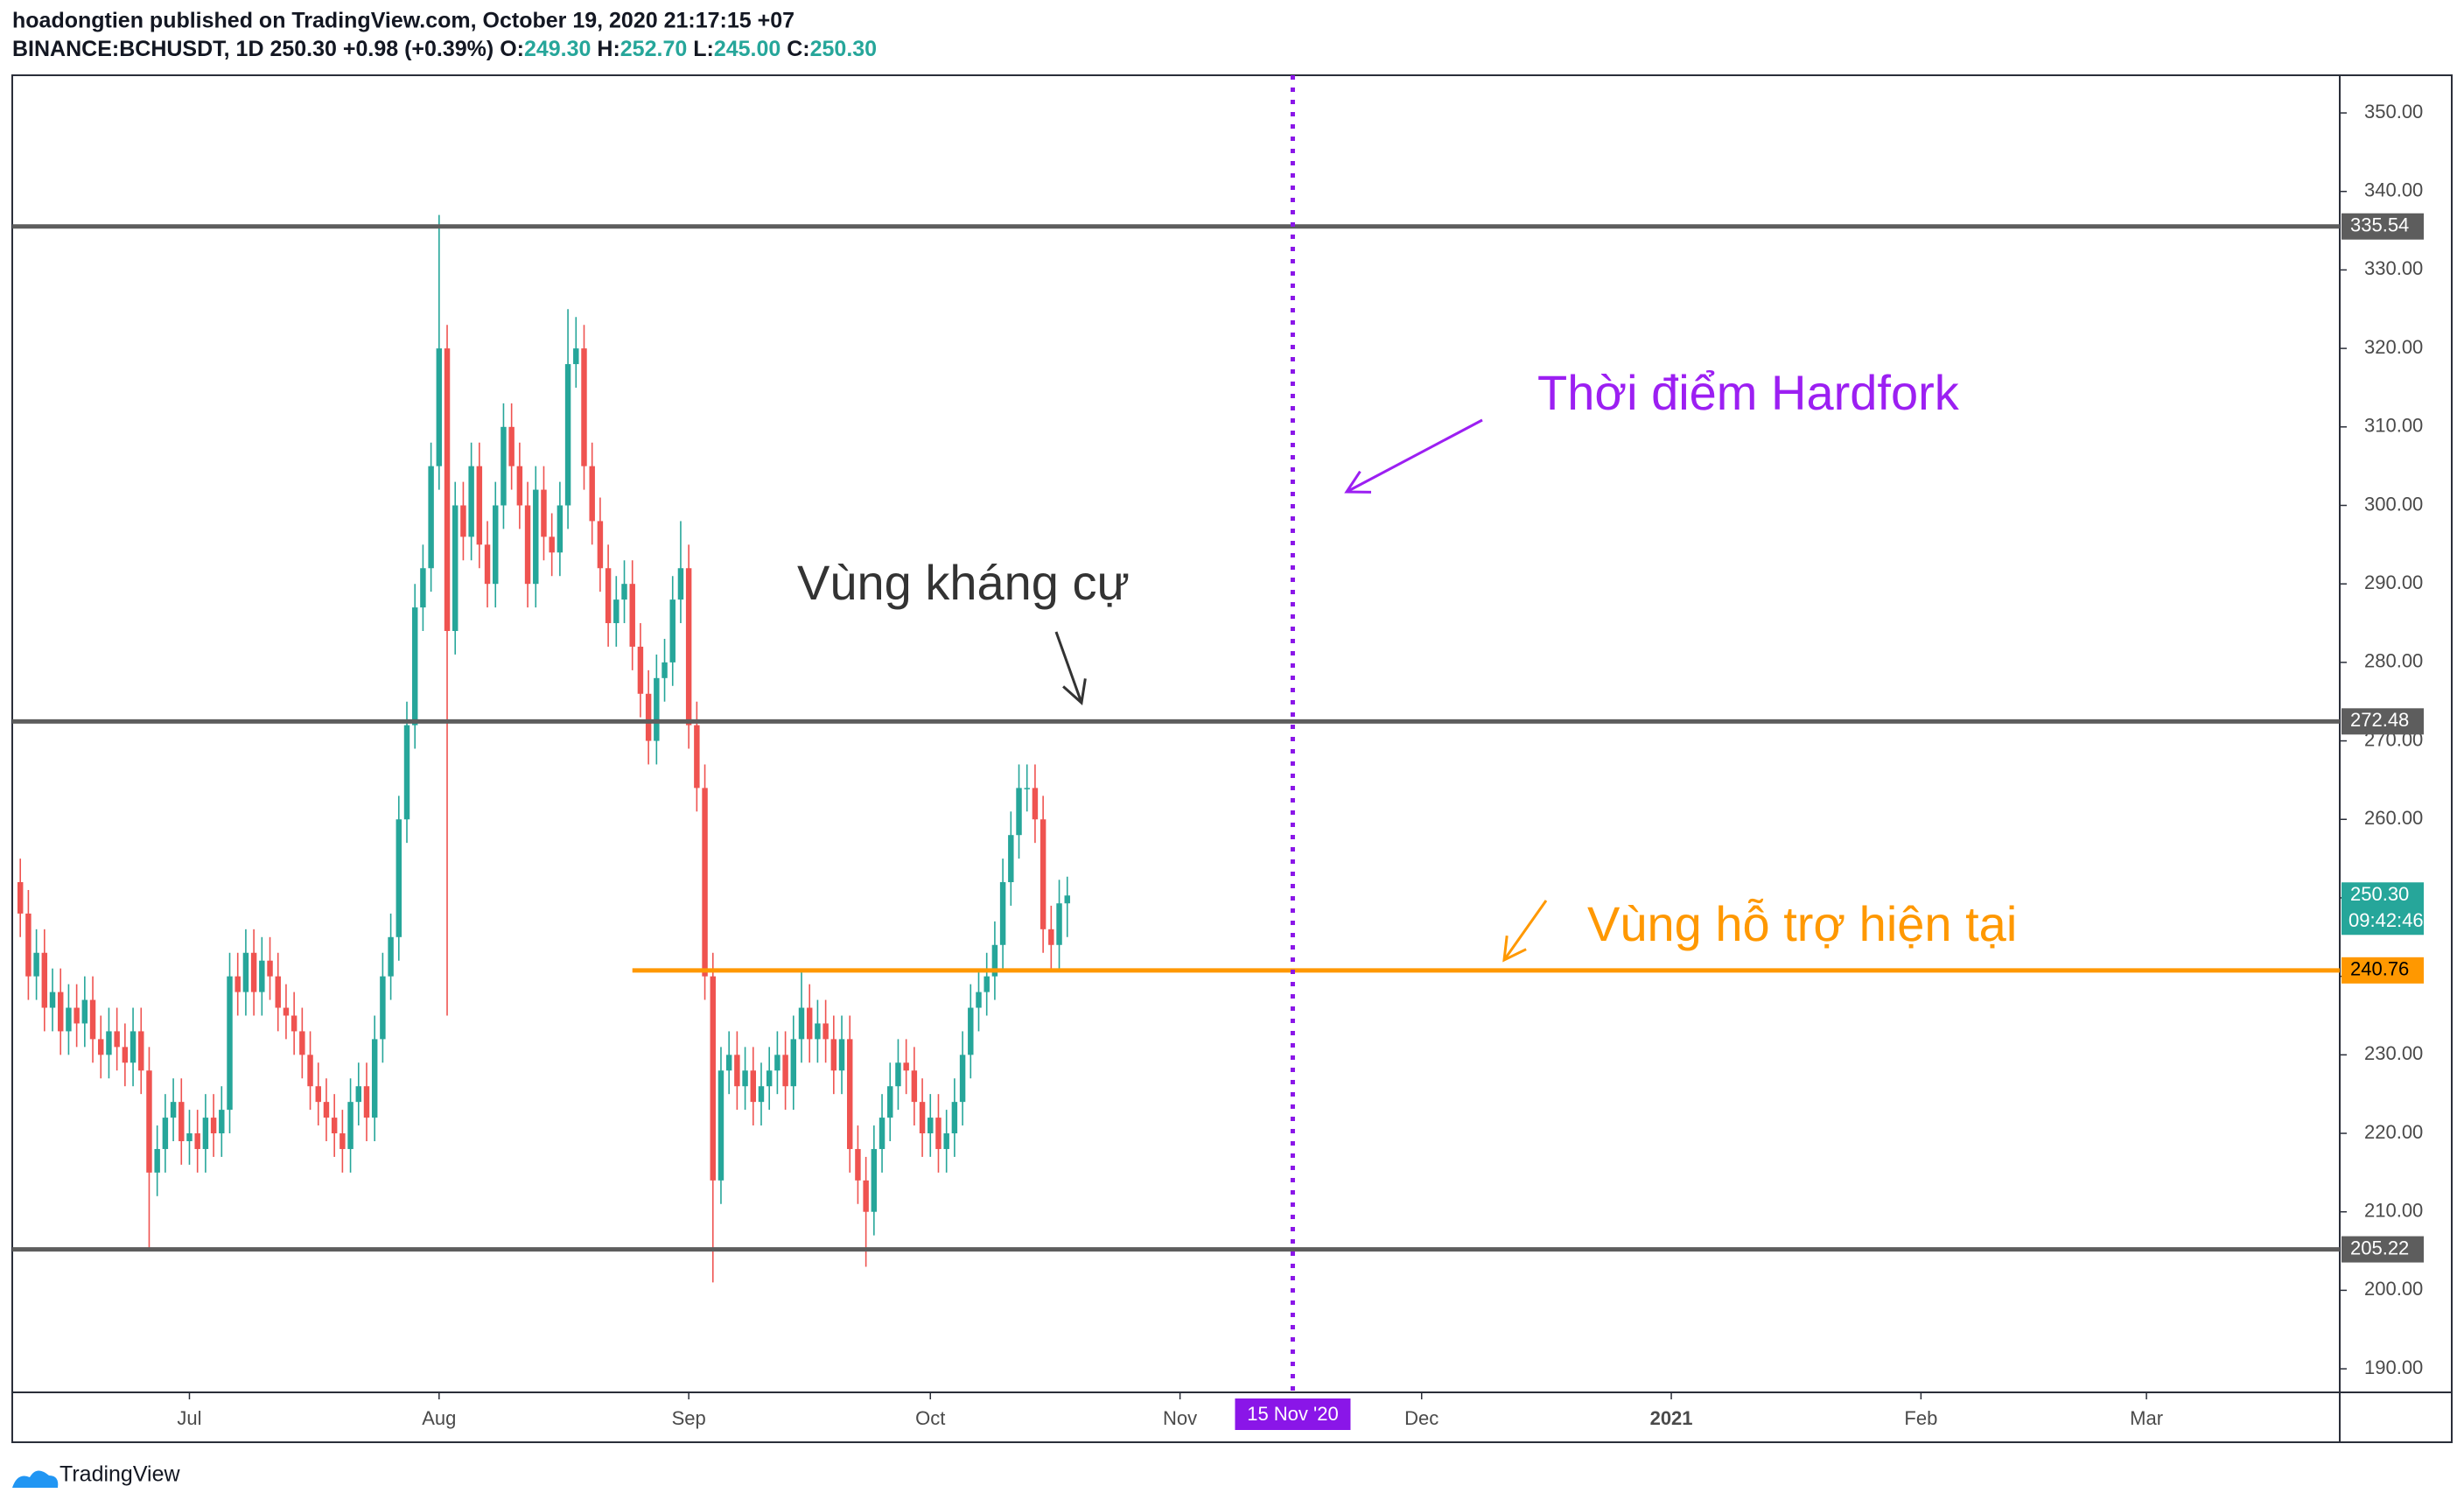 The width and height of the screenshot is (2464, 1507). Describe the element at coordinates (2393, 1289) in the screenshot. I see `y-tick-label: 200.00` at that location.